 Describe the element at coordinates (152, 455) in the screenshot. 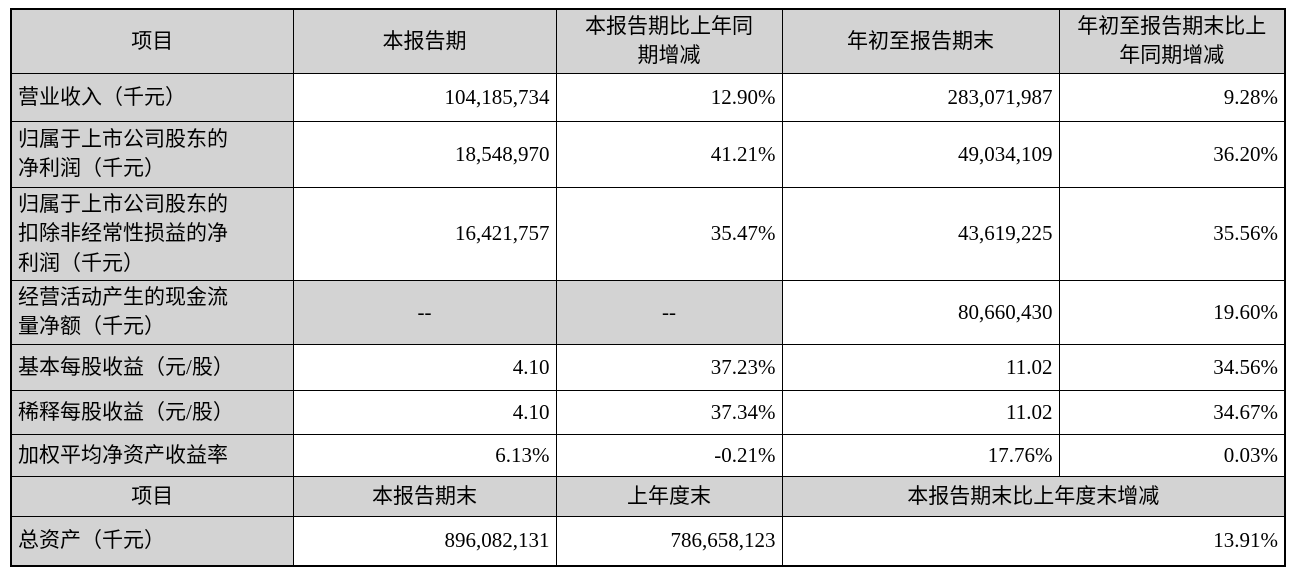

I see `row-weighted-roe-label: 加权平均净资产收益率` at that location.